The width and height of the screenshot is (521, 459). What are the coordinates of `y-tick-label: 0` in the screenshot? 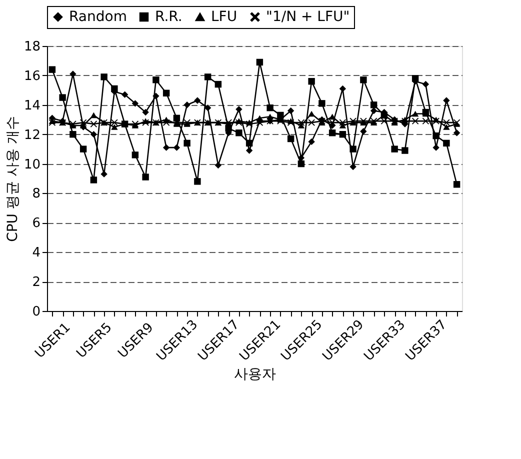 It's located at (36, 312).